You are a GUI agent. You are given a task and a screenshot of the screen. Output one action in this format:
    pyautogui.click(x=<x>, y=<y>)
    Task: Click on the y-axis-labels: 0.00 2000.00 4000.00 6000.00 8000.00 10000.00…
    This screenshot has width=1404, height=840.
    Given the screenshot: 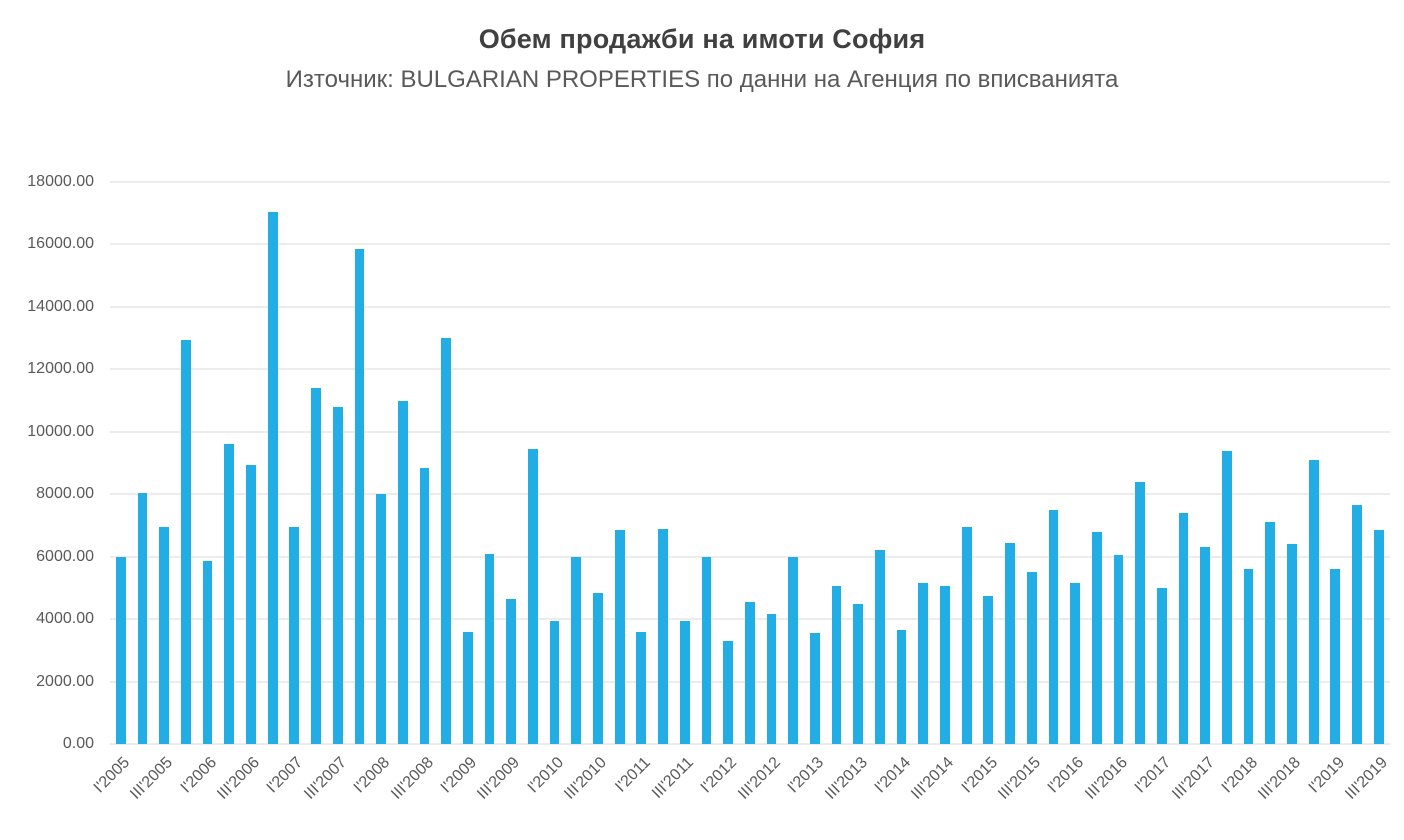 What is the action you would take?
    pyautogui.click(x=51, y=462)
    